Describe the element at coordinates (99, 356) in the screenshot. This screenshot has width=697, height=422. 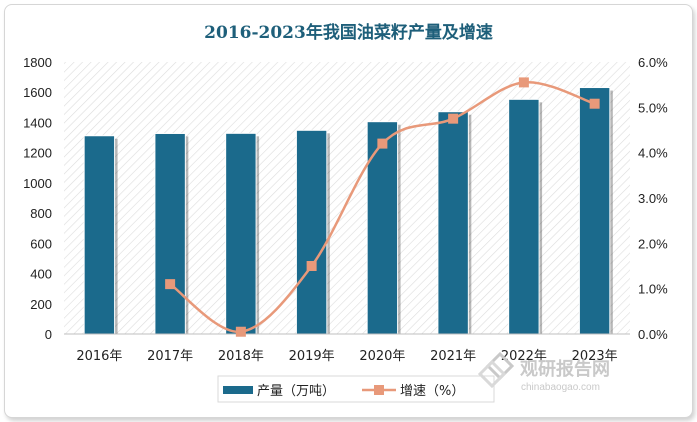
I see `x-tick-label: 2016年` at that location.